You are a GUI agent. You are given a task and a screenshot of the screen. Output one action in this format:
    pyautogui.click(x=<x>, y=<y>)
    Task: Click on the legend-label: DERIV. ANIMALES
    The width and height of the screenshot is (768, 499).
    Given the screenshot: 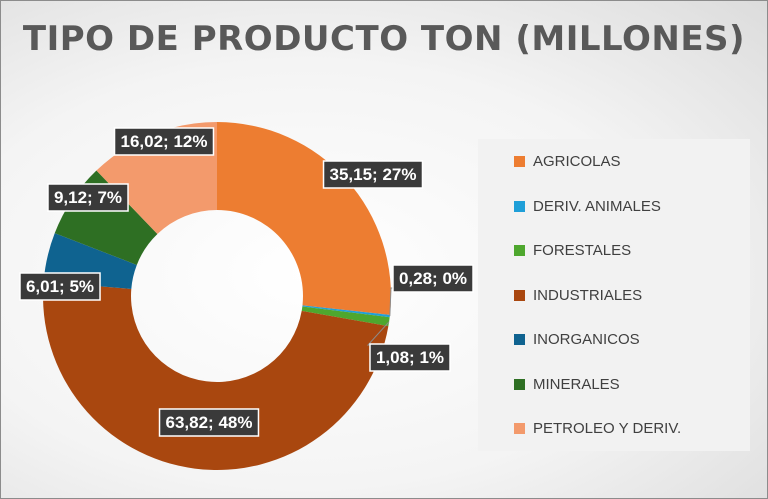 What is the action you would take?
    pyautogui.click(x=597, y=206)
    